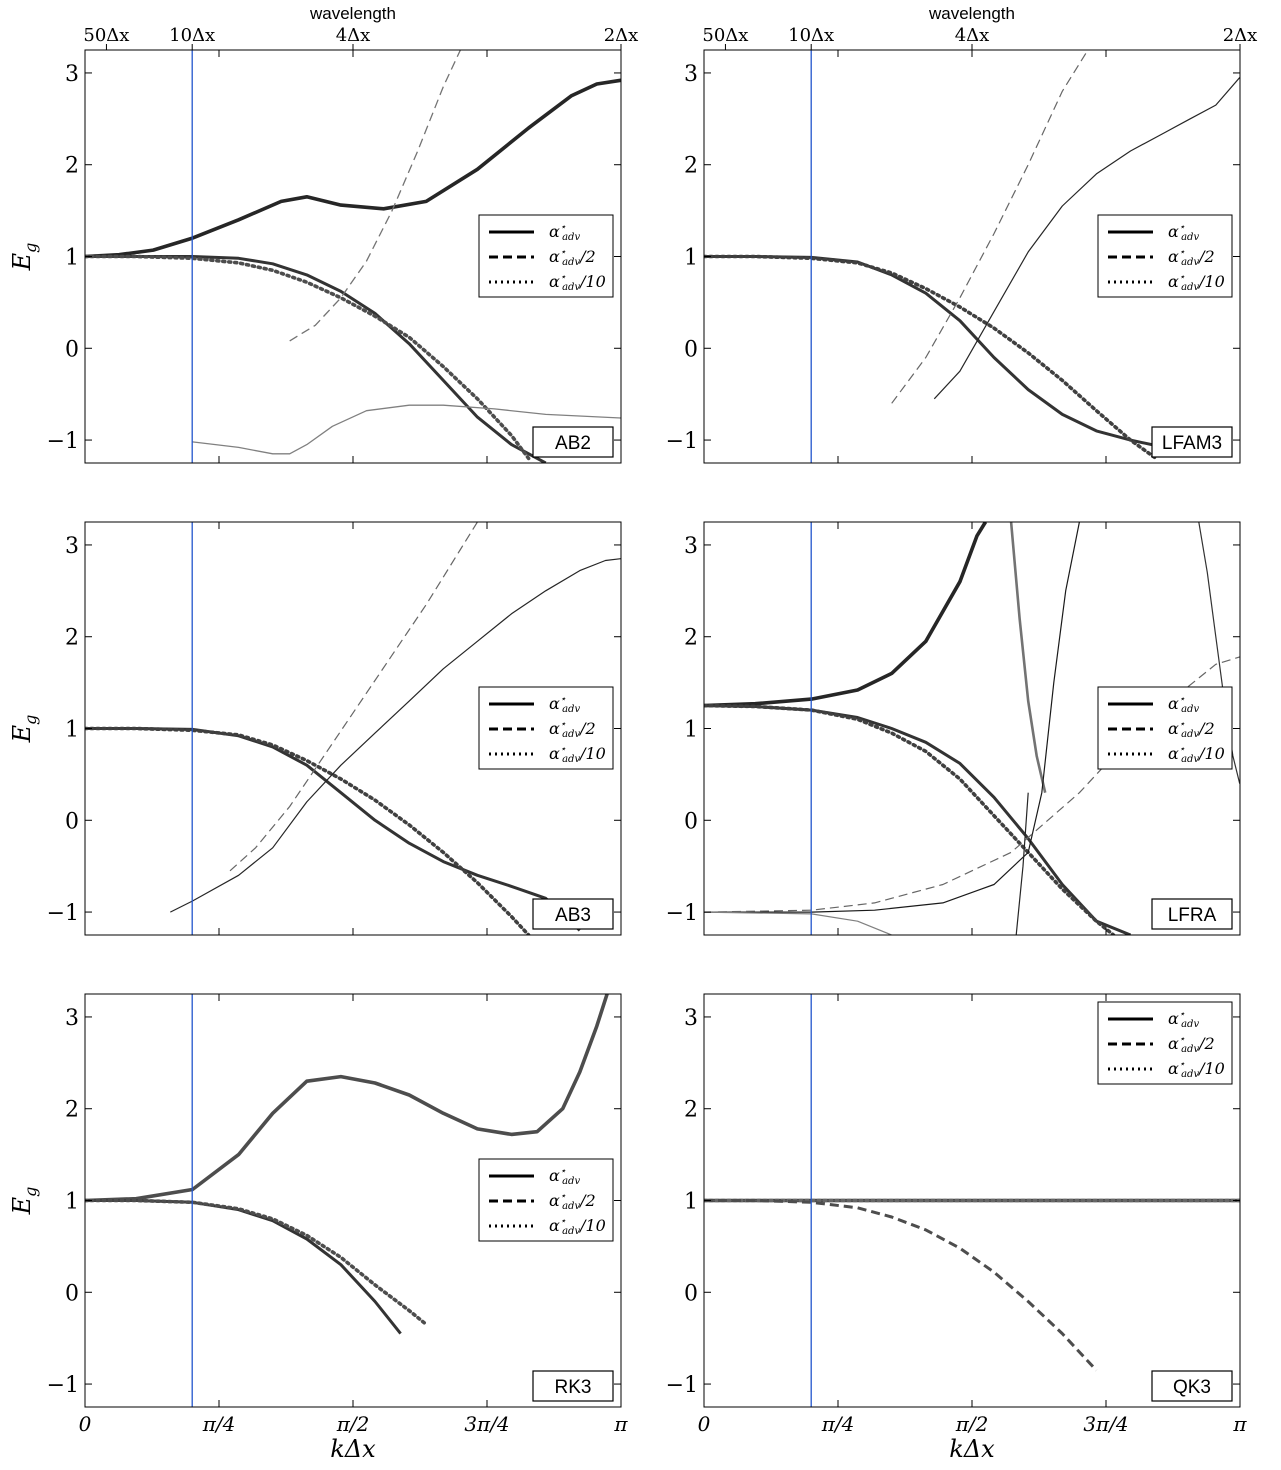  I want to click on top-tick-label: 50Δx, so click(106, 35).